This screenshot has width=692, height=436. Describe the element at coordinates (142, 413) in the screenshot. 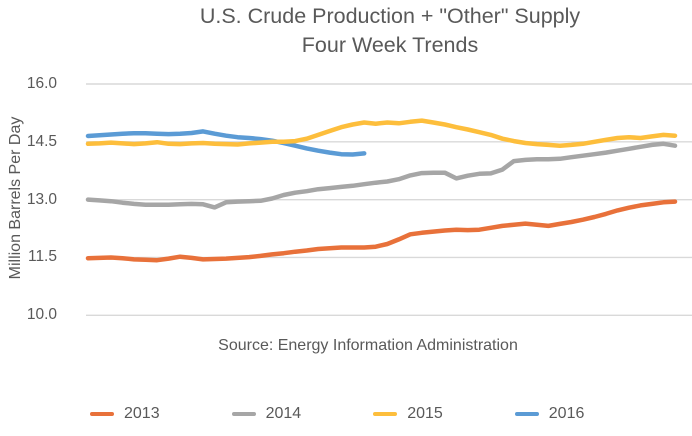

I see `legend-label-2013: 2013` at that location.